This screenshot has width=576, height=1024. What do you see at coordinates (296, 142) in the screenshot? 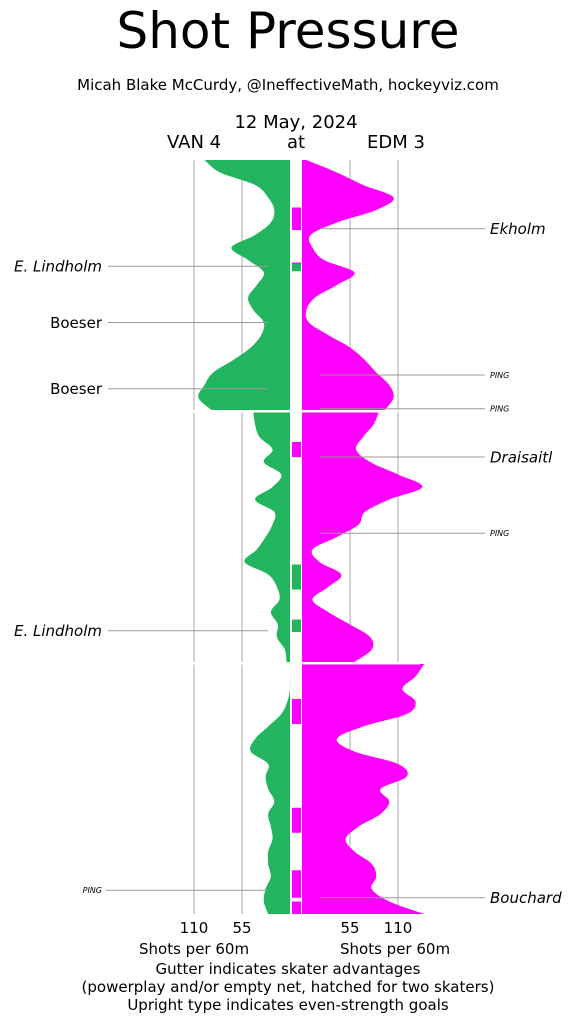
I see `at-label: at` at bounding box center [296, 142].